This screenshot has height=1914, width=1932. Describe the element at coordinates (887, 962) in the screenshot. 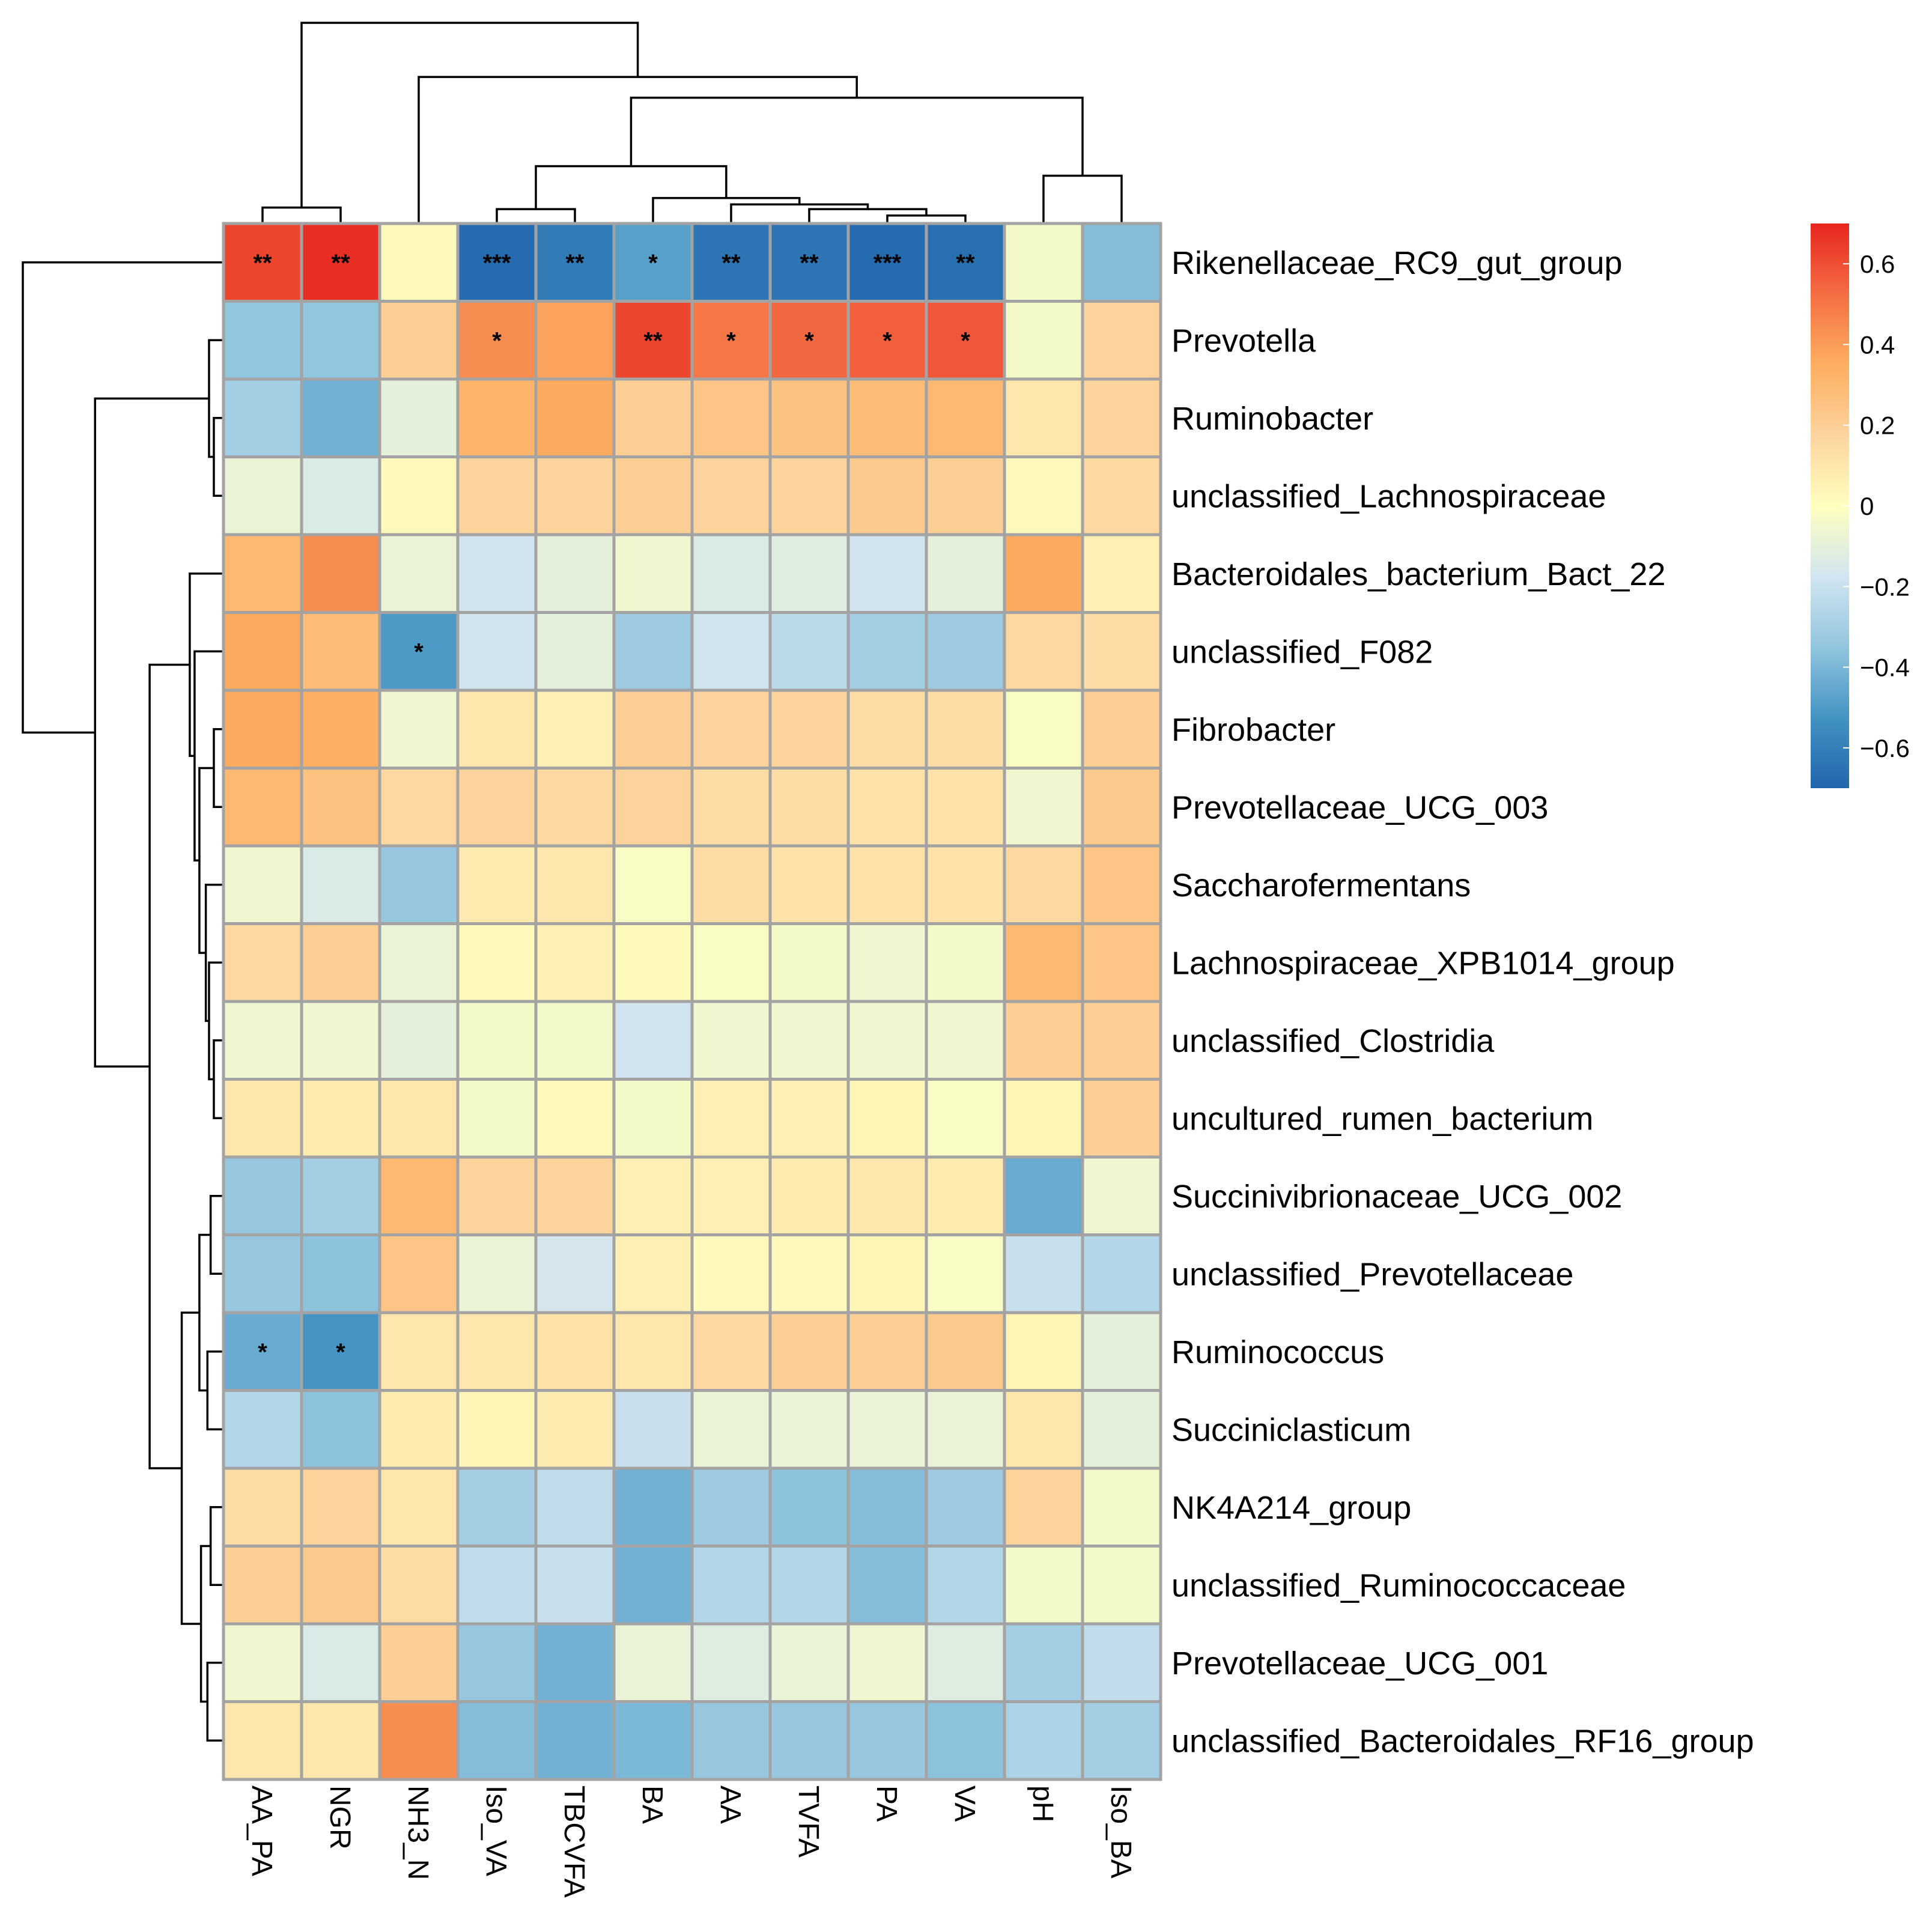

I see `heatmap-cell-lachnospiraceae-xpb1014-group-pa` at that location.